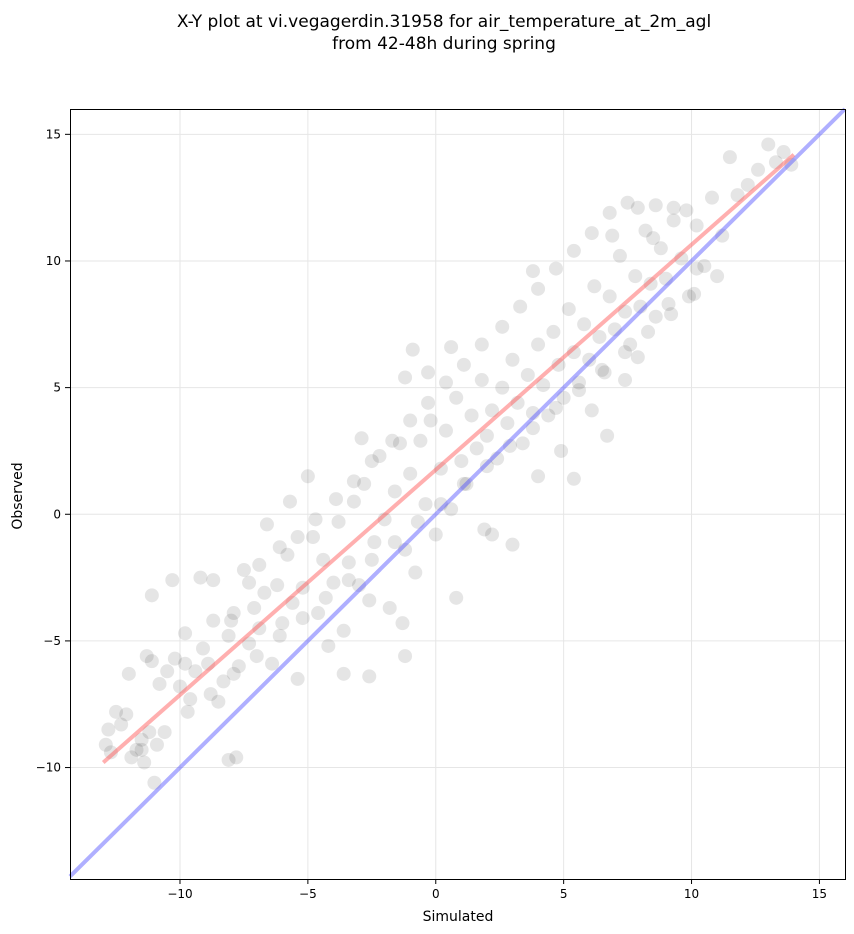 The image size is (854, 934). I want to click on x-tick-label-1: −5, so click(308, 894).